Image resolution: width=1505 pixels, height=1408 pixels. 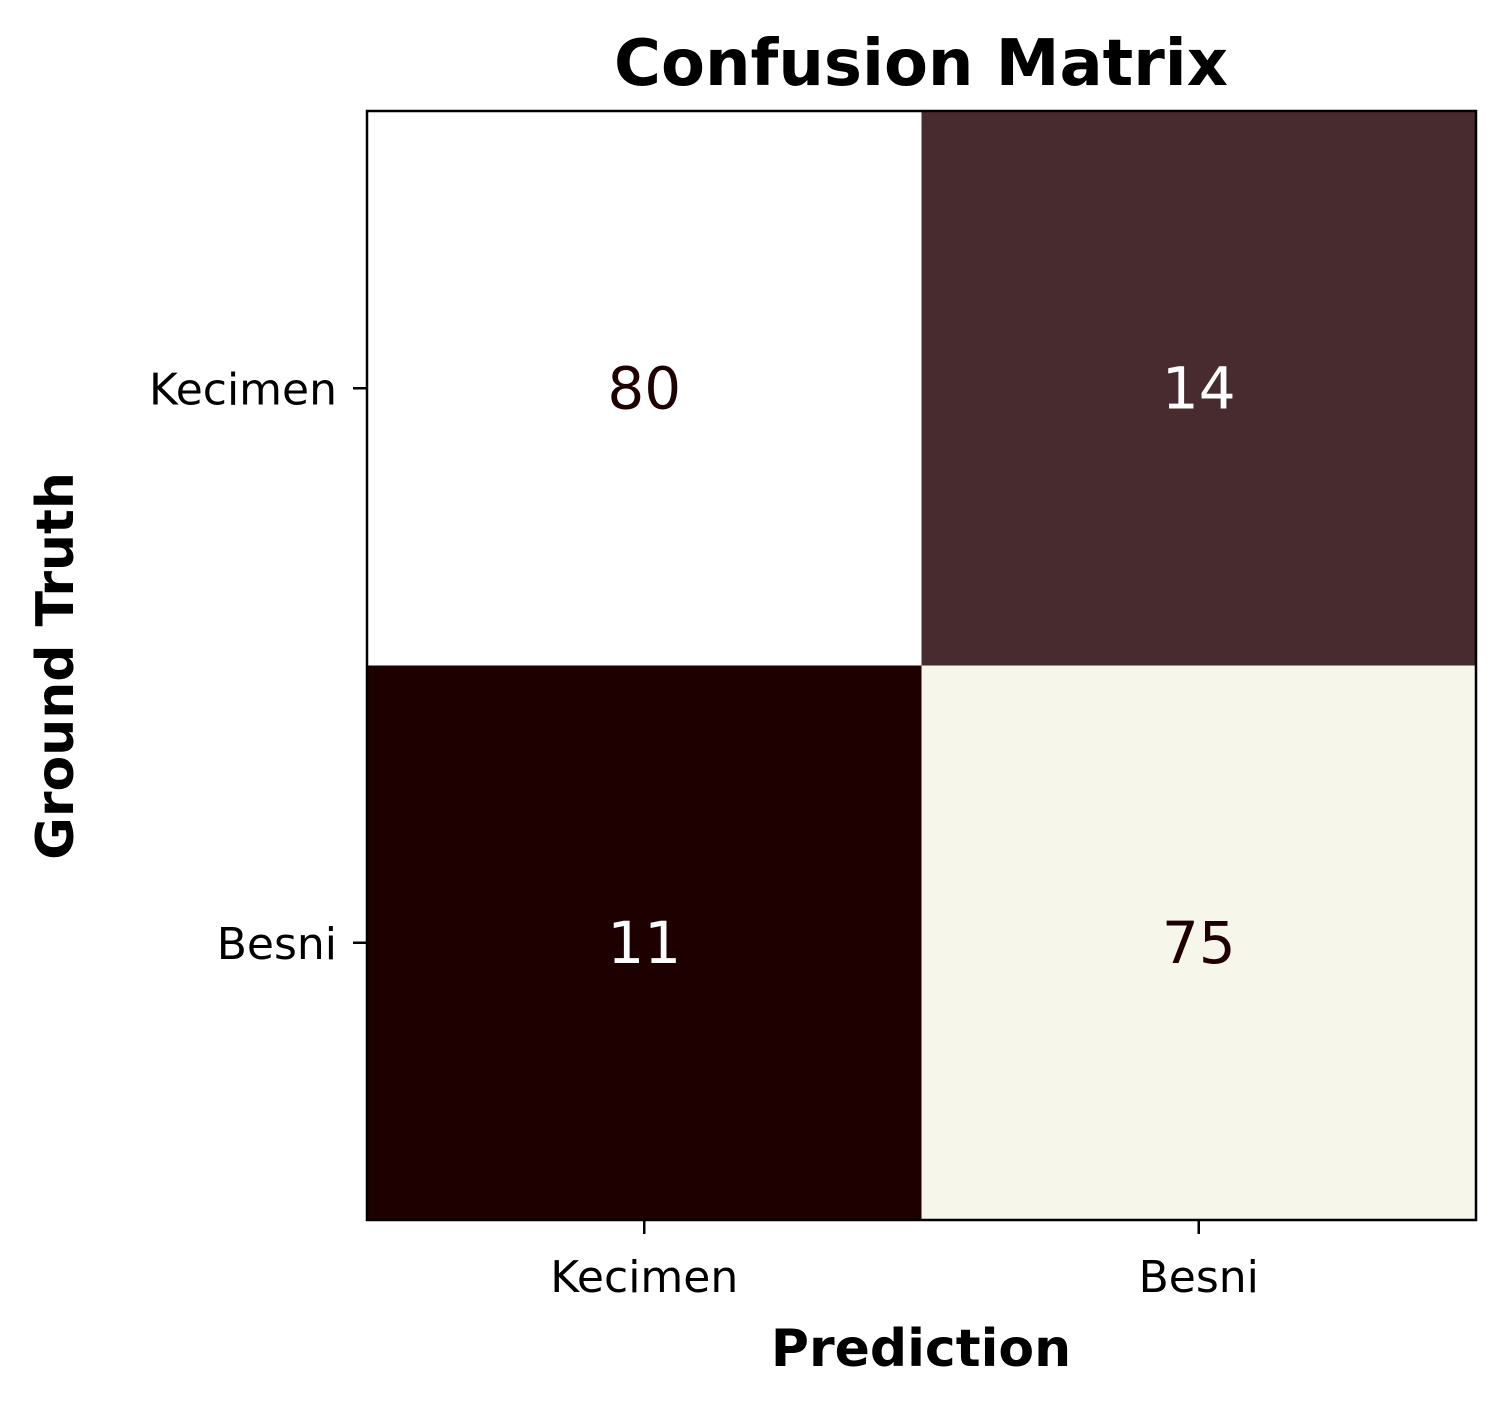 I want to click on chart-title: Confusion Matrix, so click(x=921, y=64).